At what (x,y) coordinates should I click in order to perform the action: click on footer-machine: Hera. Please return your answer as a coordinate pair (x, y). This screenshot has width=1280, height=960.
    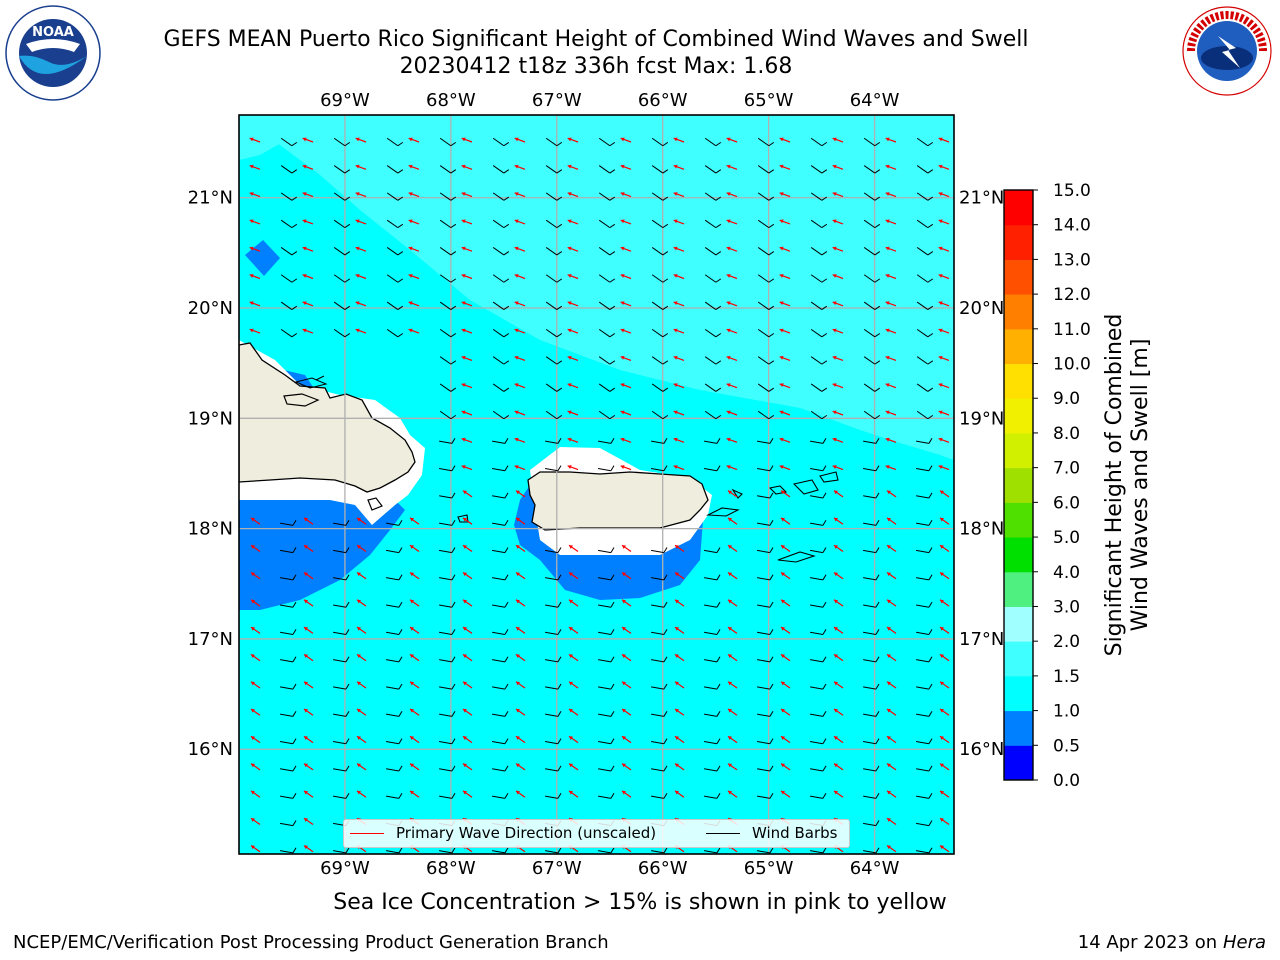
    Looking at the image, I should click on (1244, 942).